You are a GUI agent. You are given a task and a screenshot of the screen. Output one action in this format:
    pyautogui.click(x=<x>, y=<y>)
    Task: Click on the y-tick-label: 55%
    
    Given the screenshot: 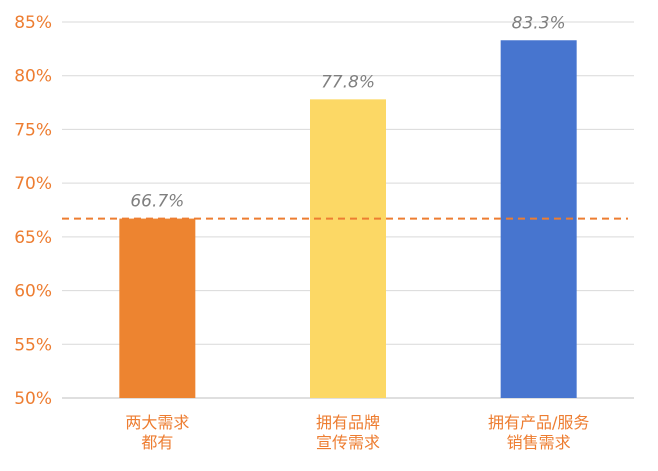 What is the action you would take?
    pyautogui.click(x=33, y=345)
    